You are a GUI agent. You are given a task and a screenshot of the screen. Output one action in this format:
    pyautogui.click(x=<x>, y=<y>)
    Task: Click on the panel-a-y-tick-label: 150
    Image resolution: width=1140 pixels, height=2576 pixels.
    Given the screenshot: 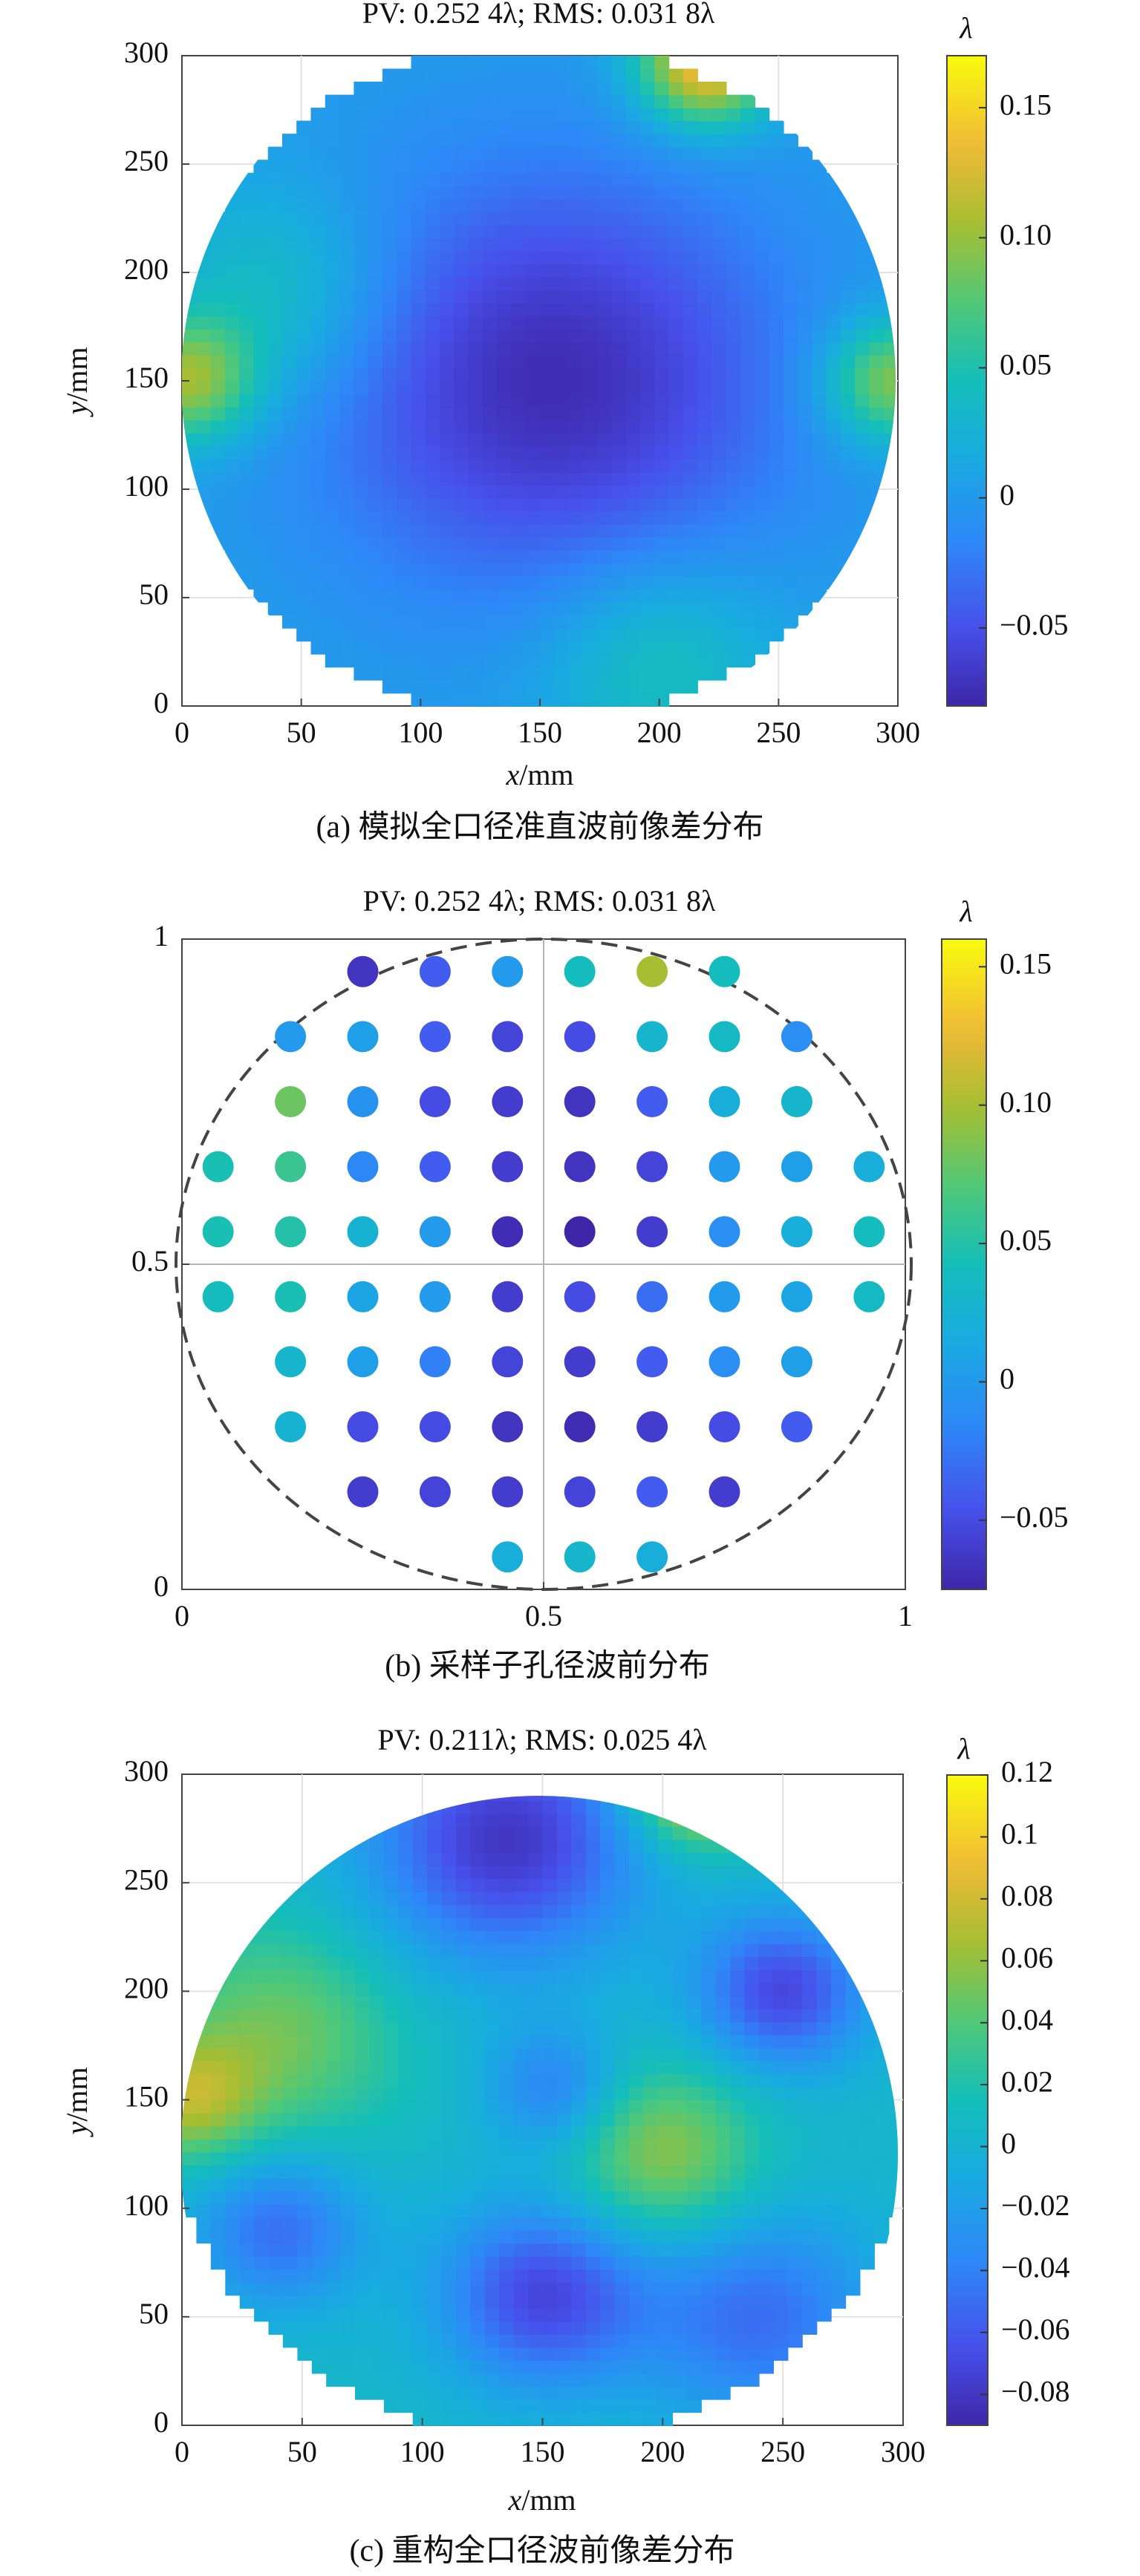 What is the action you would take?
    pyautogui.click(x=146, y=377)
    